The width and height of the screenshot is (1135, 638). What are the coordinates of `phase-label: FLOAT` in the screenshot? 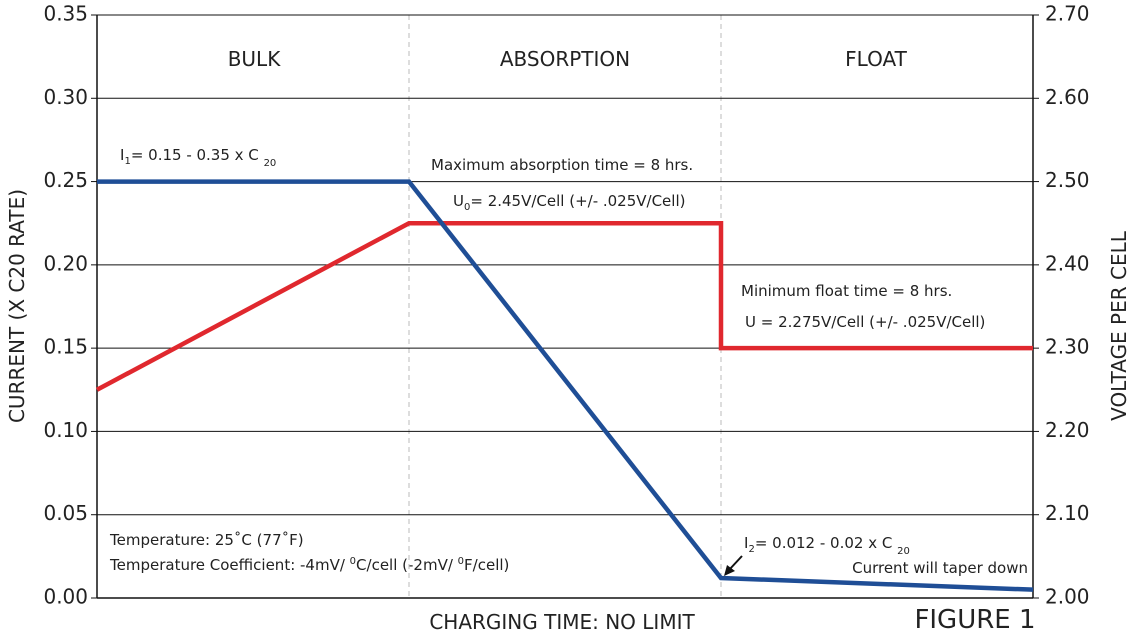 It's located at (876, 59).